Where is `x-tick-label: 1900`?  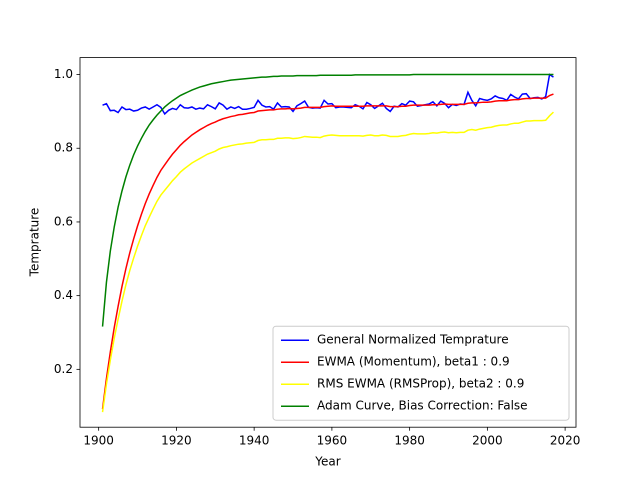 x-tick-label: 1900 is located at coordinates (98, 441).